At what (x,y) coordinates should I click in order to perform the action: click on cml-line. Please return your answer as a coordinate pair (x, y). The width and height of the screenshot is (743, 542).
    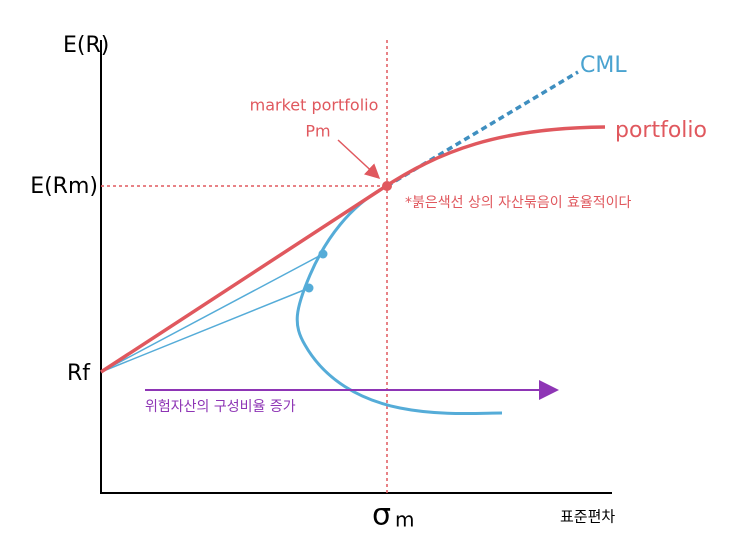
    Looking at the image, I should click on (482, 129).